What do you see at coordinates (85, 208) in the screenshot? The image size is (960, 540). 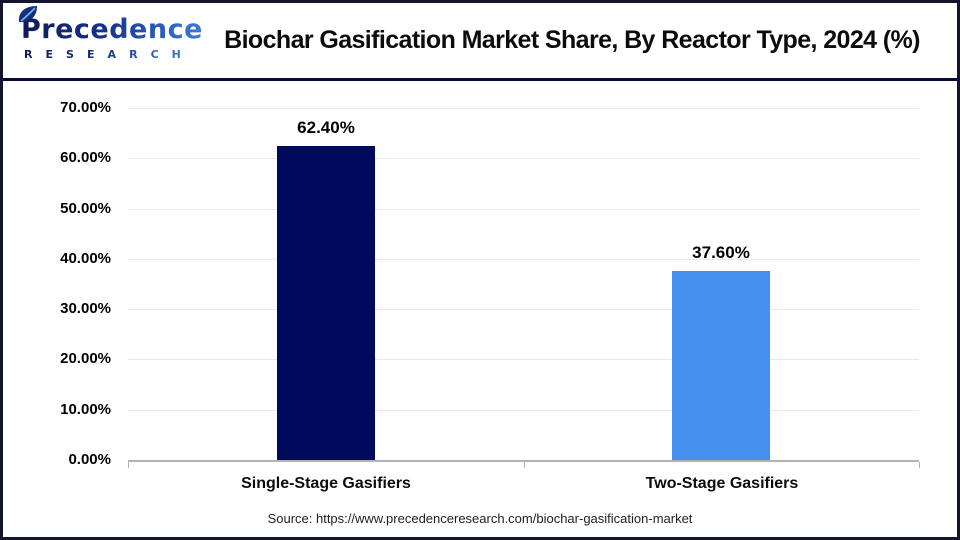 I see `y-tick-label-50: 50.00%` at bounding box center [85, 208].